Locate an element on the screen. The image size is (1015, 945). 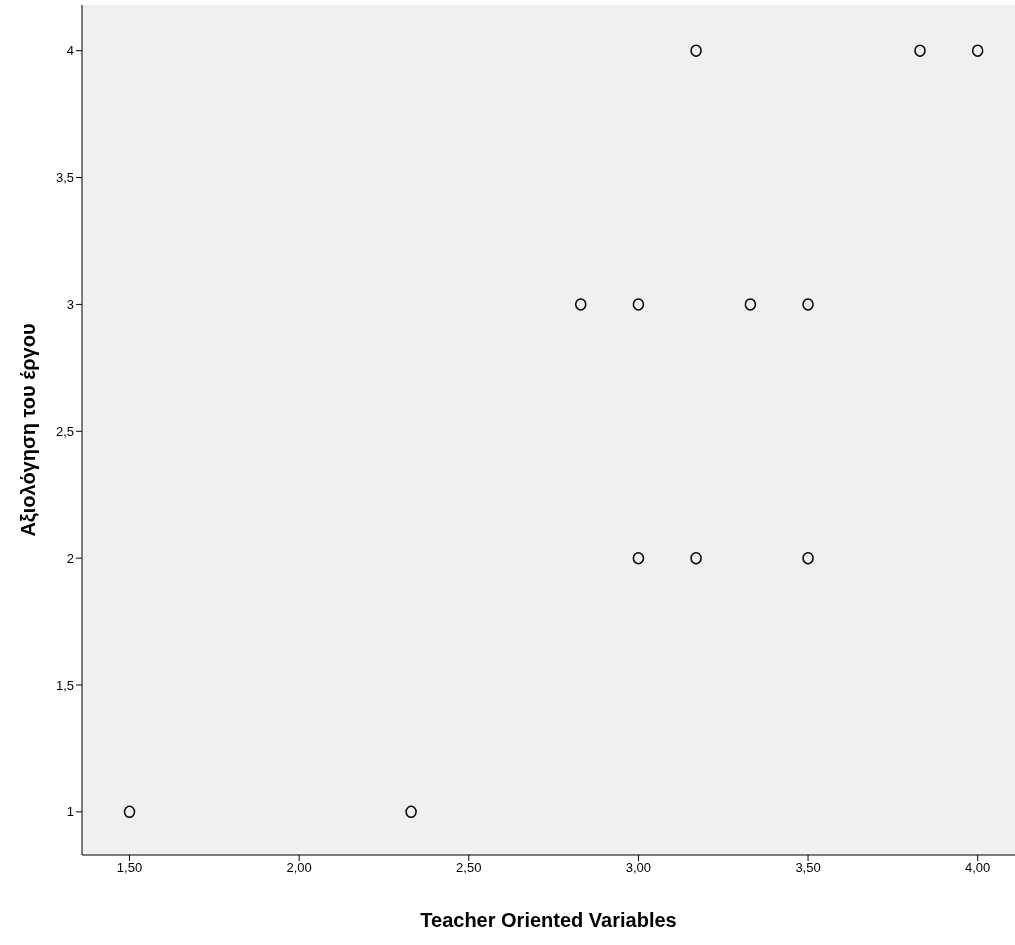
y-tick-label: 2,5 is located at coordinates (64, 431).